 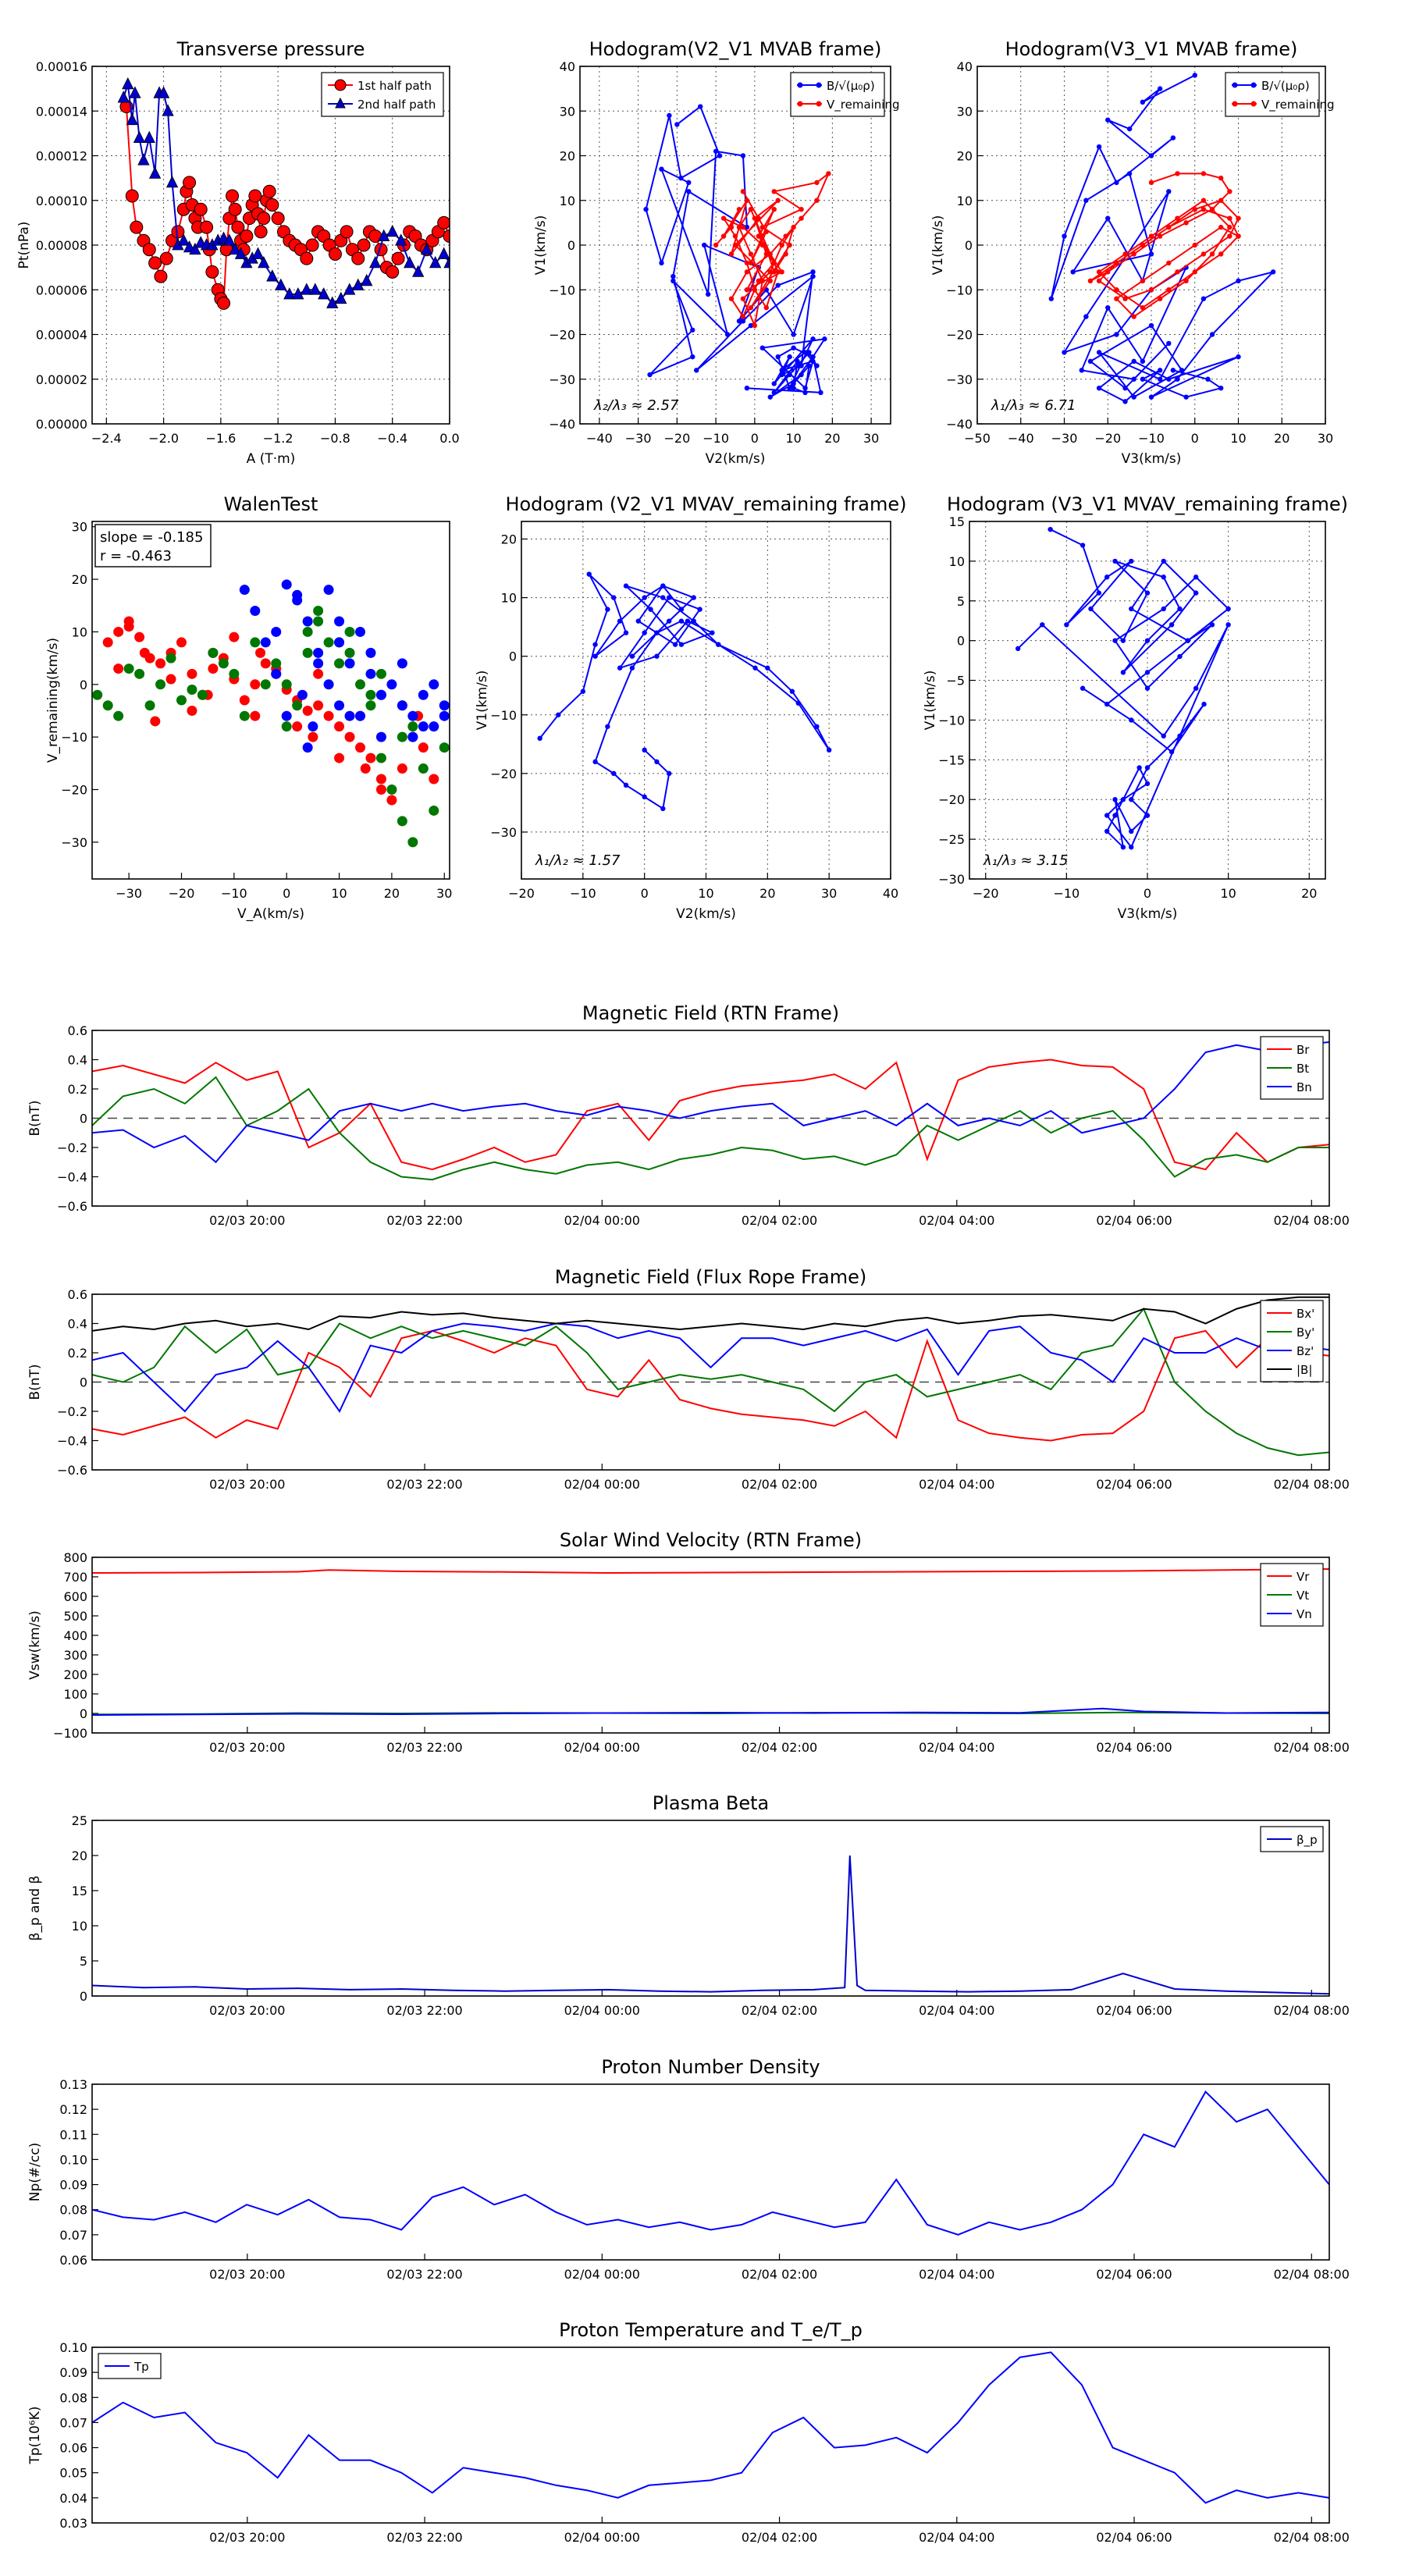 What do you see at coordinates (568, 156) in the screenshot?
I see `h1-ytick-label: 20` at bounding box center [568, 156].